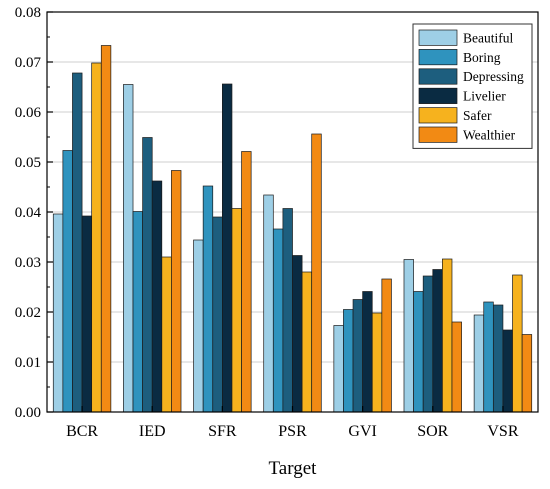 The image size is (550, 489). What do you see at coordinates (456, 367) in the screenshot?
I see `bar-wealthier-sor` at bounding box center [456, 367].